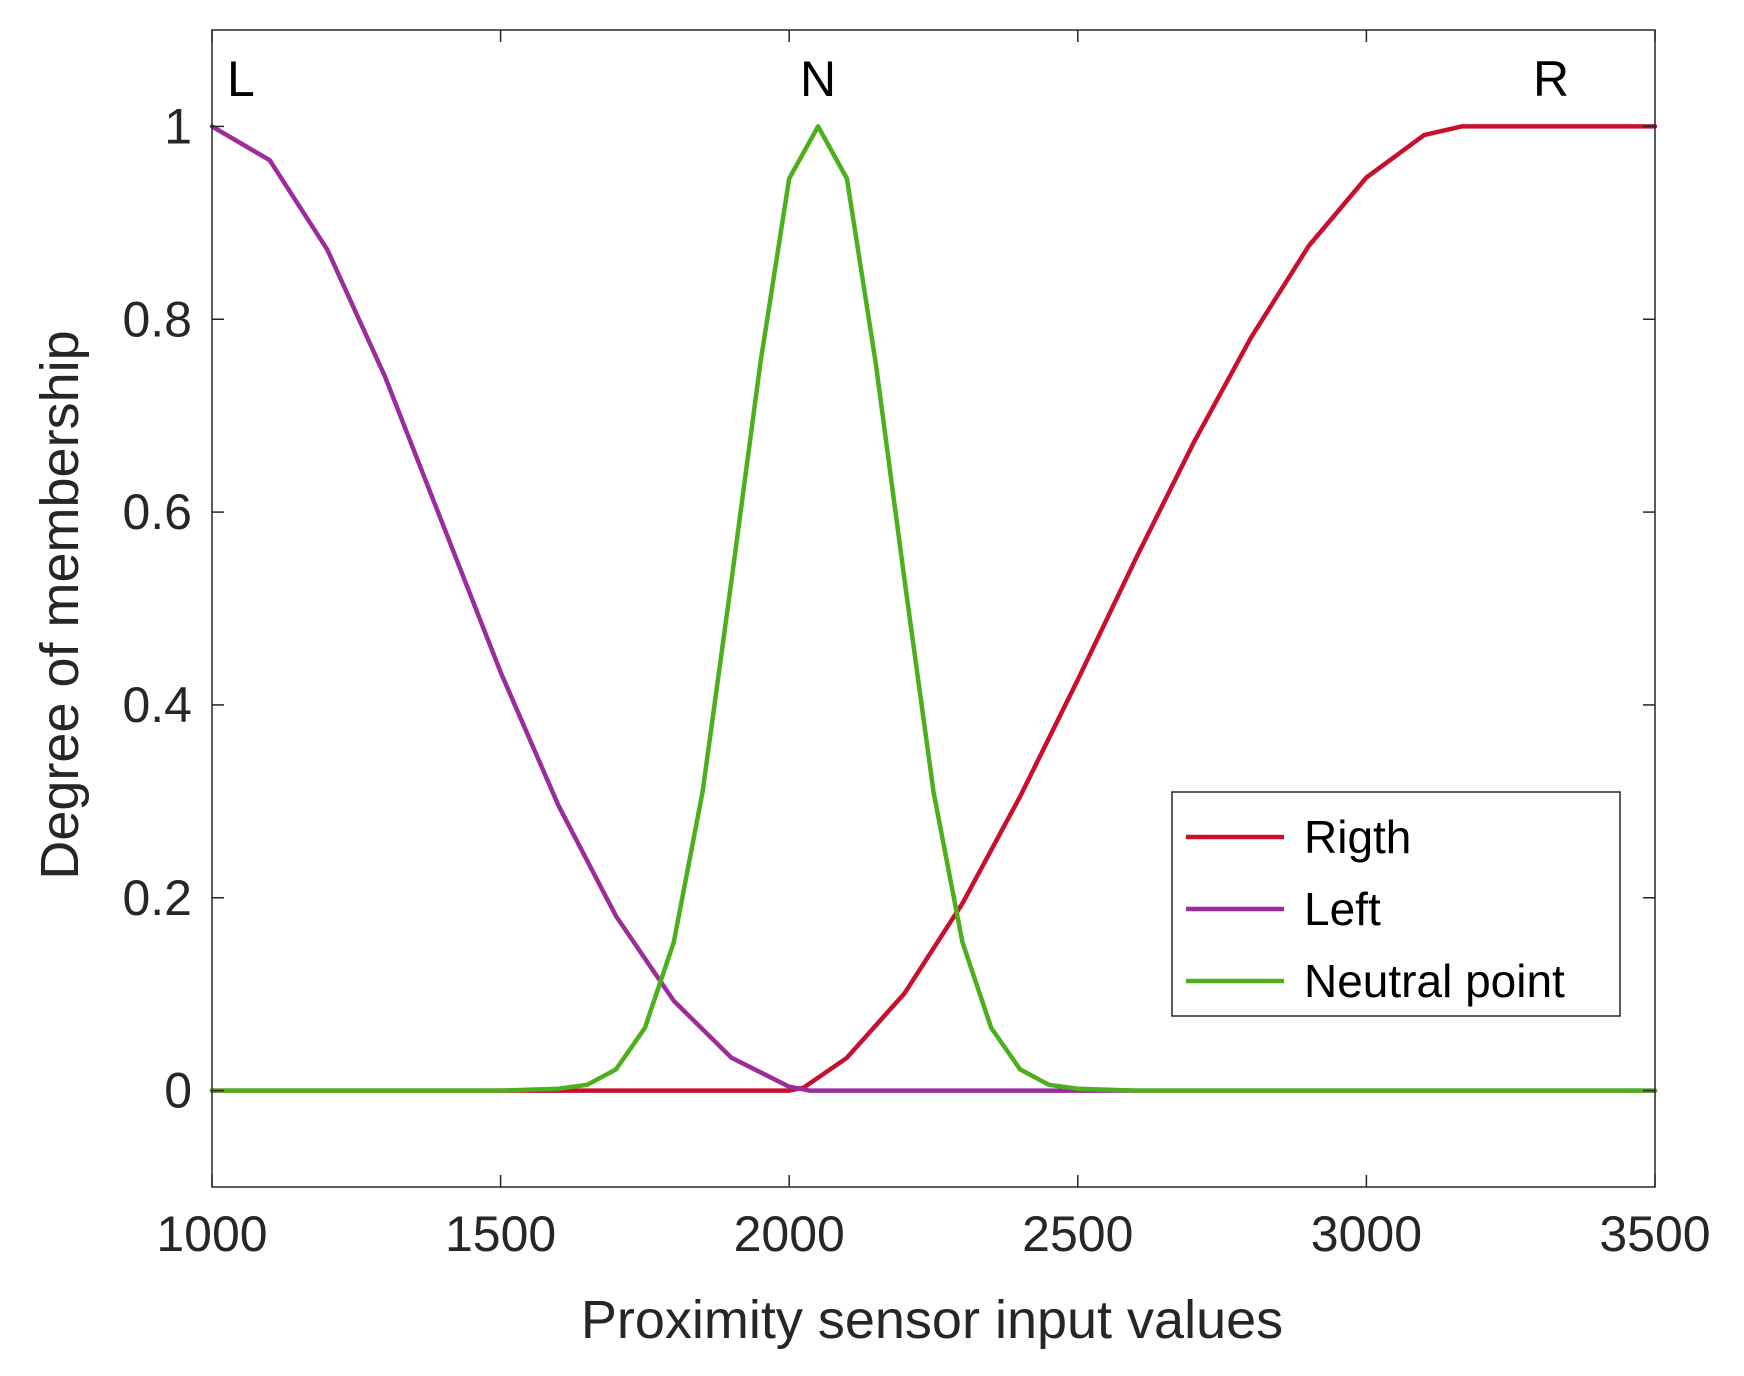 The width and height of the screenshot is (1744, 1376). Describe the element at coordinates (157, 898) in the screenshot. I see `y-tick-label: 0.2` at that location.